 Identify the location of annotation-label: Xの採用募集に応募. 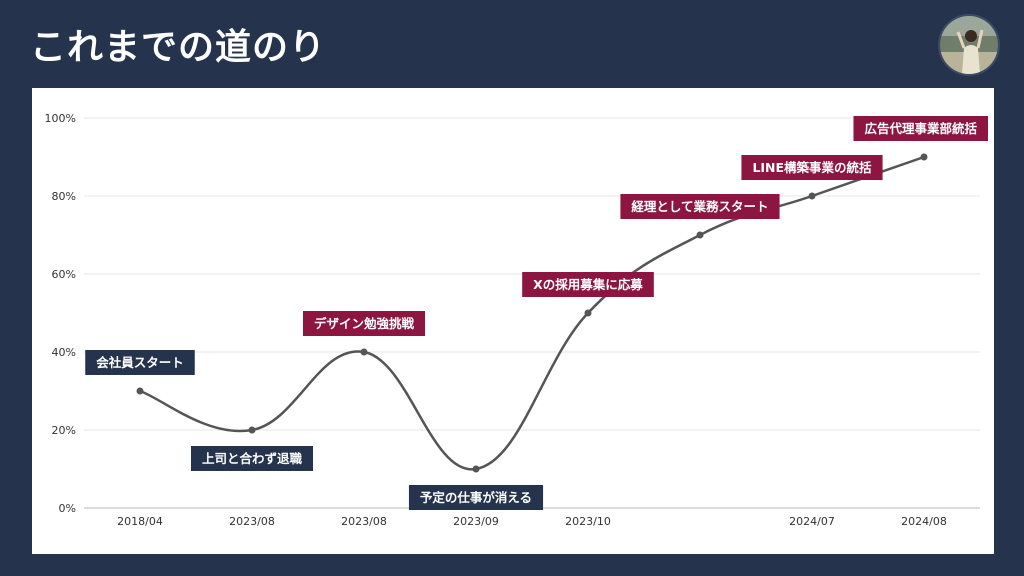
(588, 284).